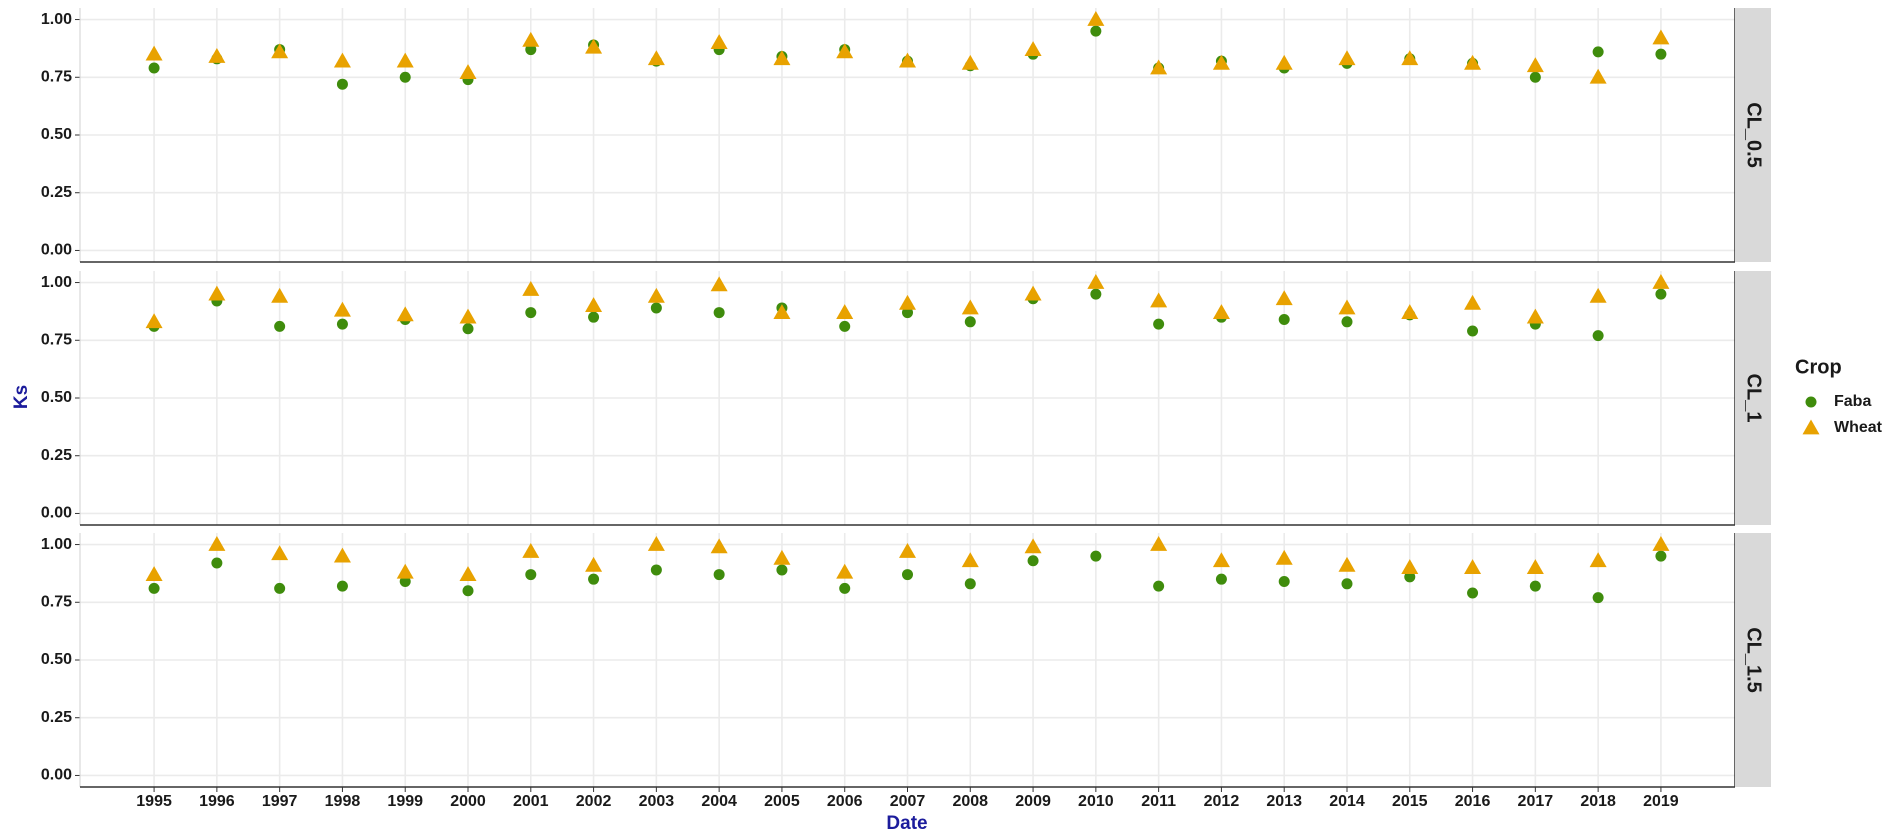 The image size is (1899, 833). I want to click on x-tick-label: 2012, so click(1222, 801).